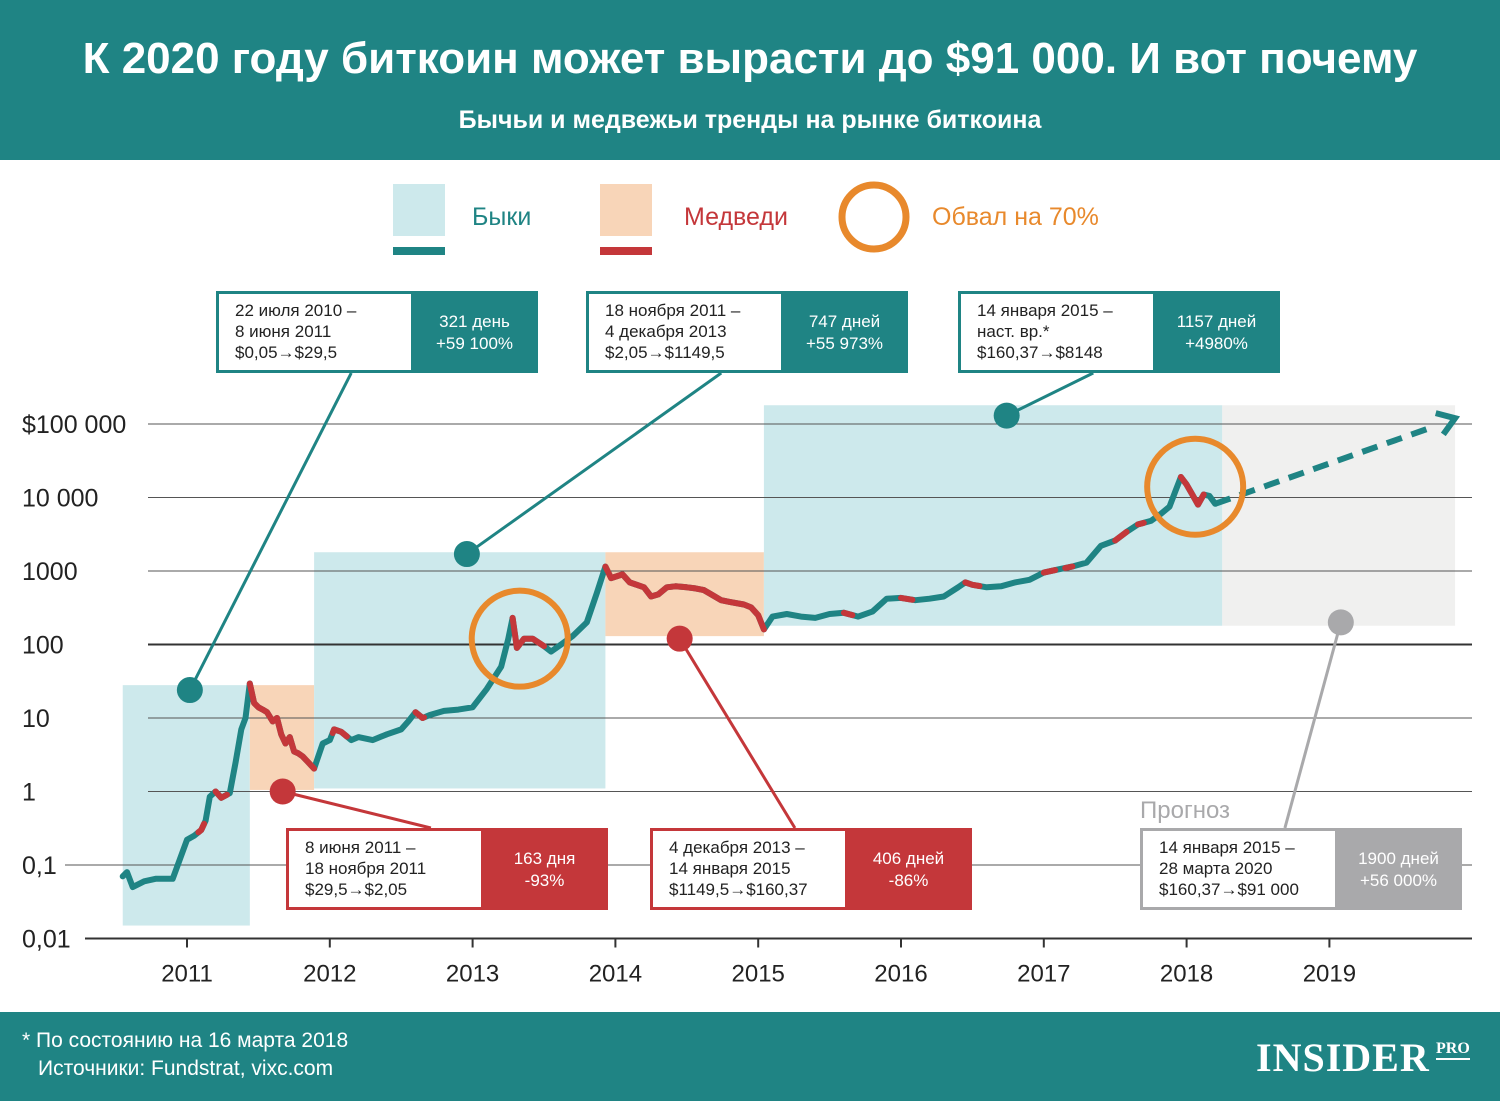 Image resolution: width=1500 pixels, height=1101 pixels. Describe the element at coordinates (738, 889) in the screenshot. I see `callout-date-text: $1149,5→$160,37` at that location.